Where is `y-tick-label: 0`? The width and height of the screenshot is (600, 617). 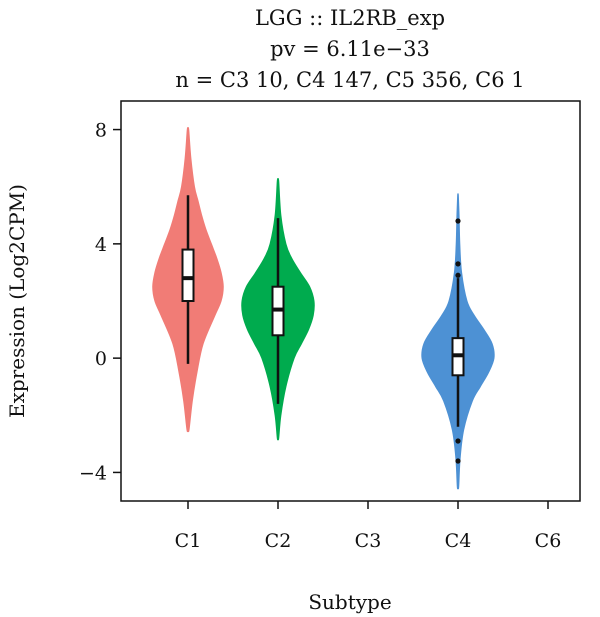 y-tick-label: 0 is located at coordinates (101, 359).